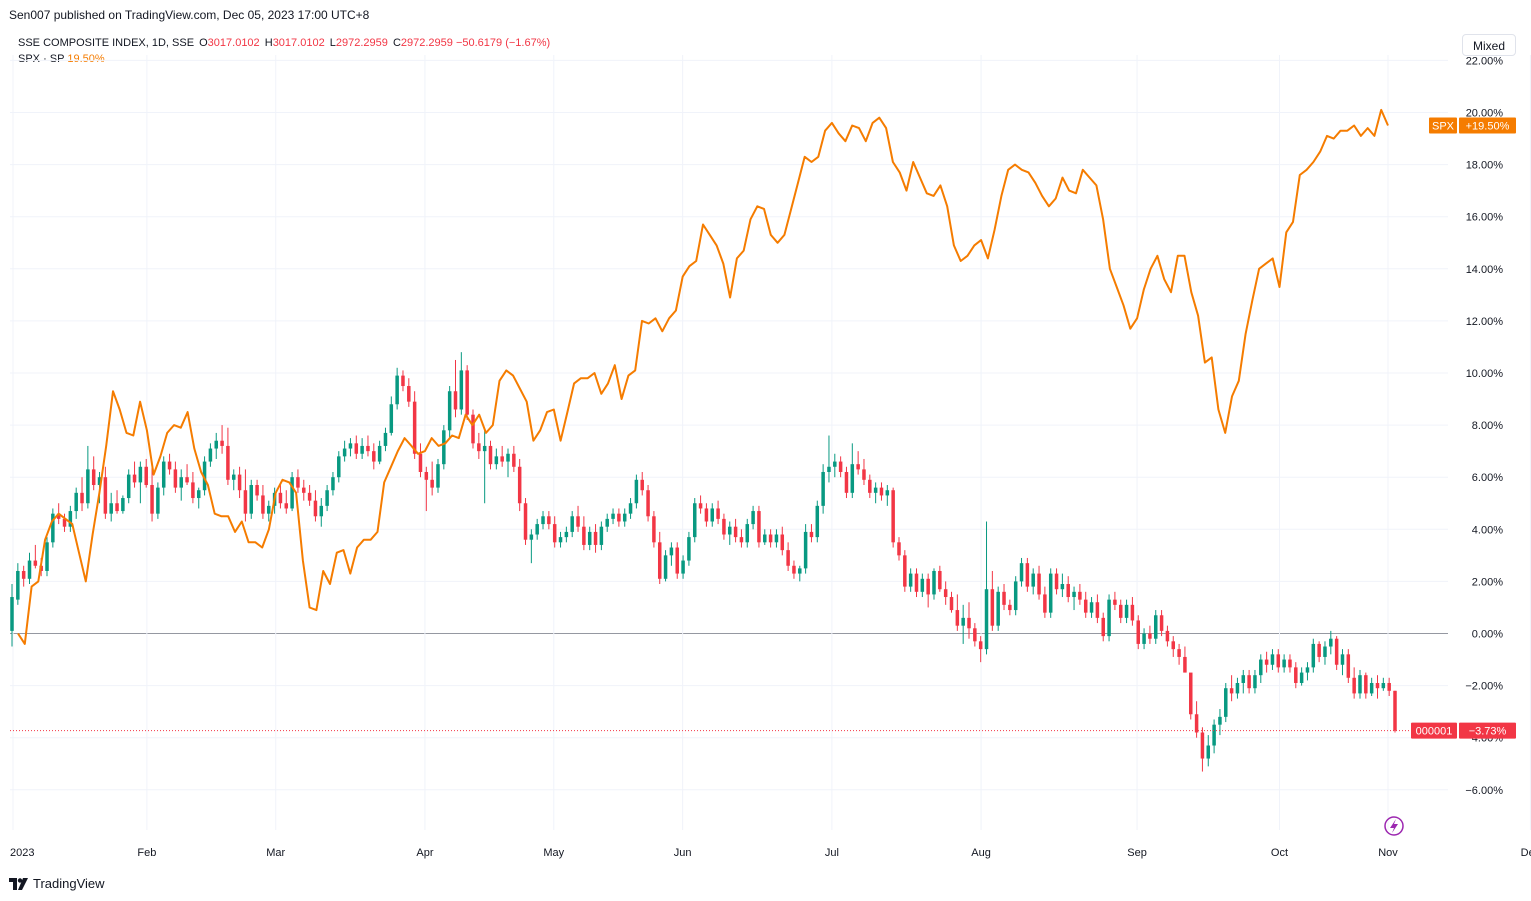 Image resolution: width=1531 pixels, height=901 pixels. I want to click on sse-value-tag-bg, so click(1487, 730).